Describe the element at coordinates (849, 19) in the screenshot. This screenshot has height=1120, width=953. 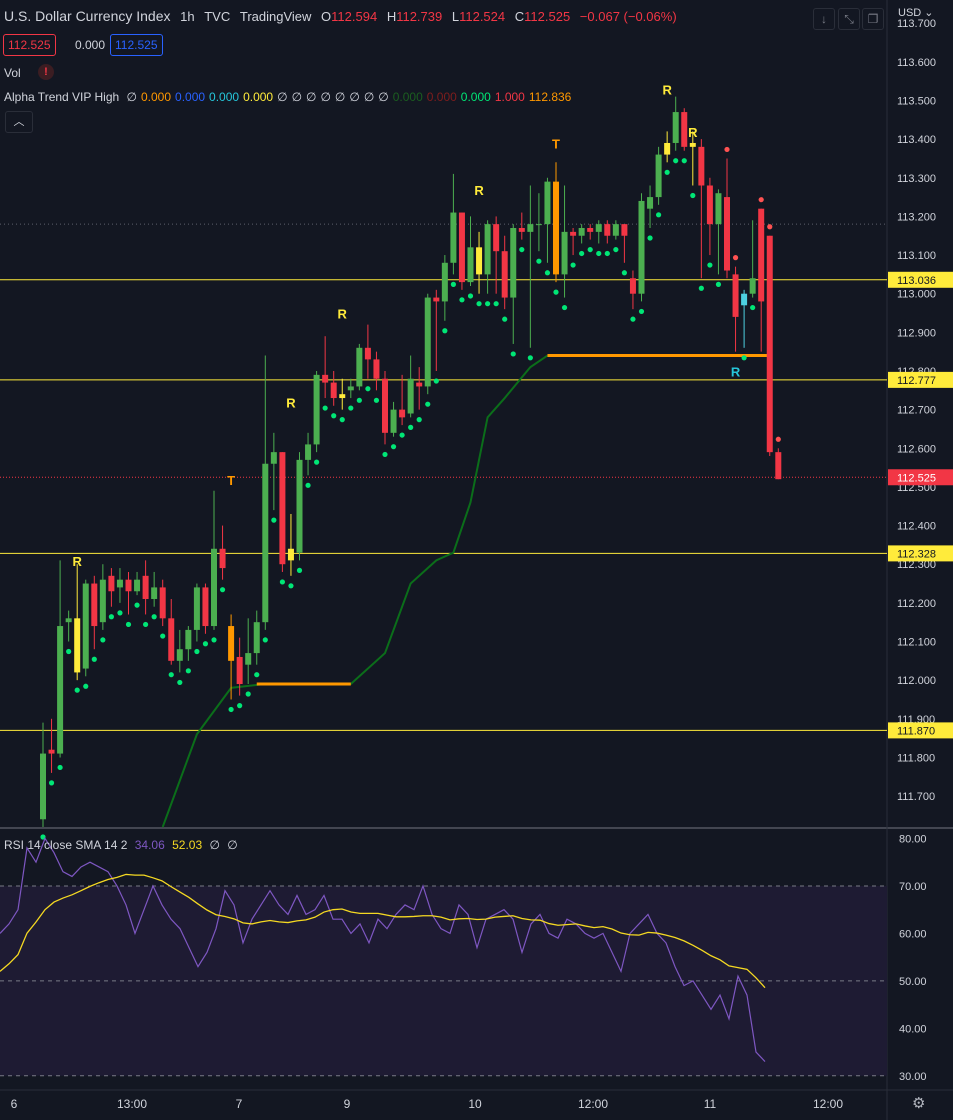
I see `fullscreen-icon: ⤡` at that location.